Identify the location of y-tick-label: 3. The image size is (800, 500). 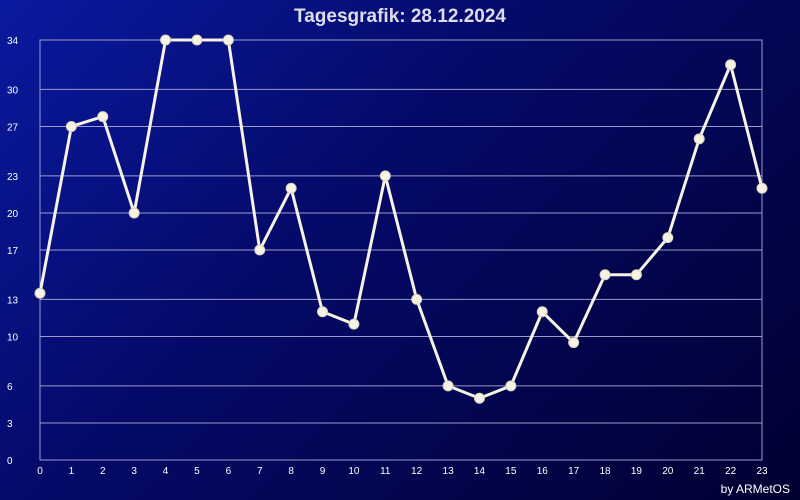
(10, 424).